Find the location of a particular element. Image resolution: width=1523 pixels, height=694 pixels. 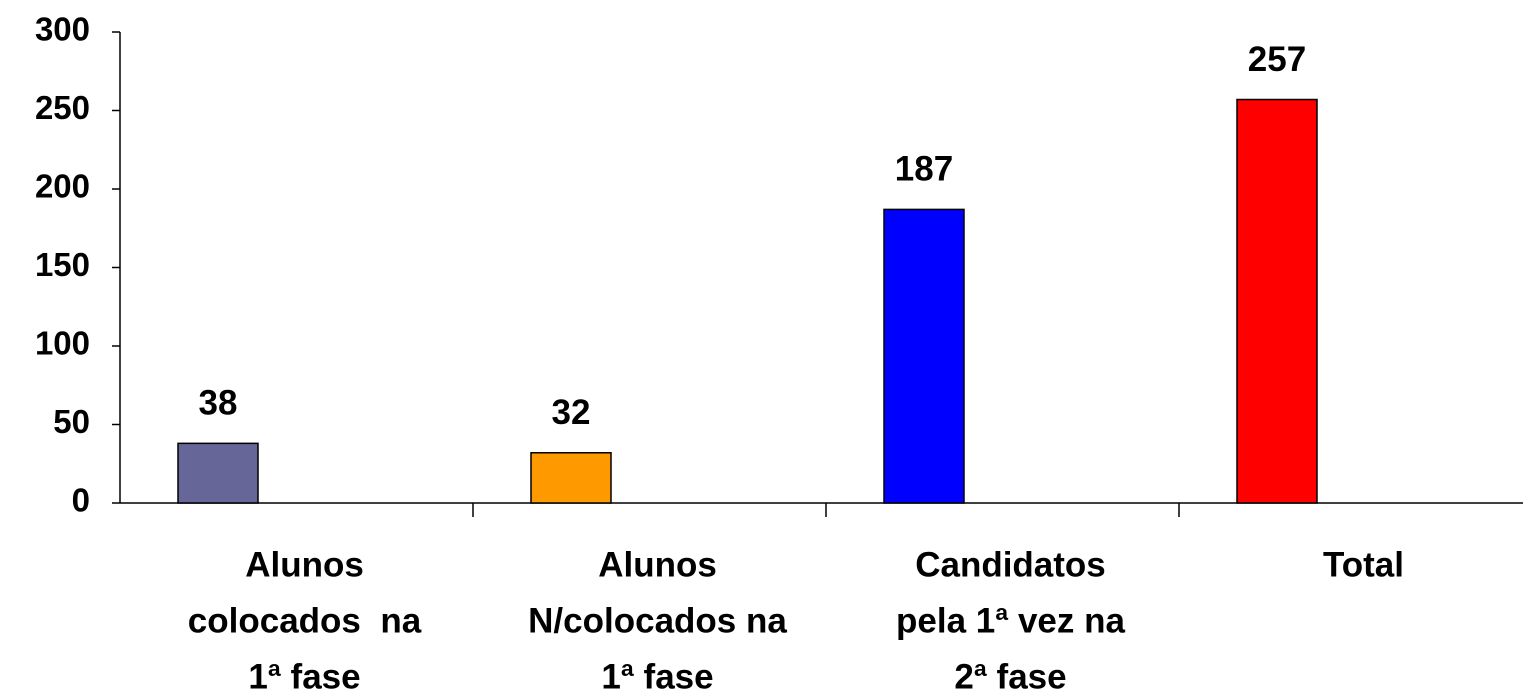

y-tick-label: 0 is located at coordinates (81, 500).